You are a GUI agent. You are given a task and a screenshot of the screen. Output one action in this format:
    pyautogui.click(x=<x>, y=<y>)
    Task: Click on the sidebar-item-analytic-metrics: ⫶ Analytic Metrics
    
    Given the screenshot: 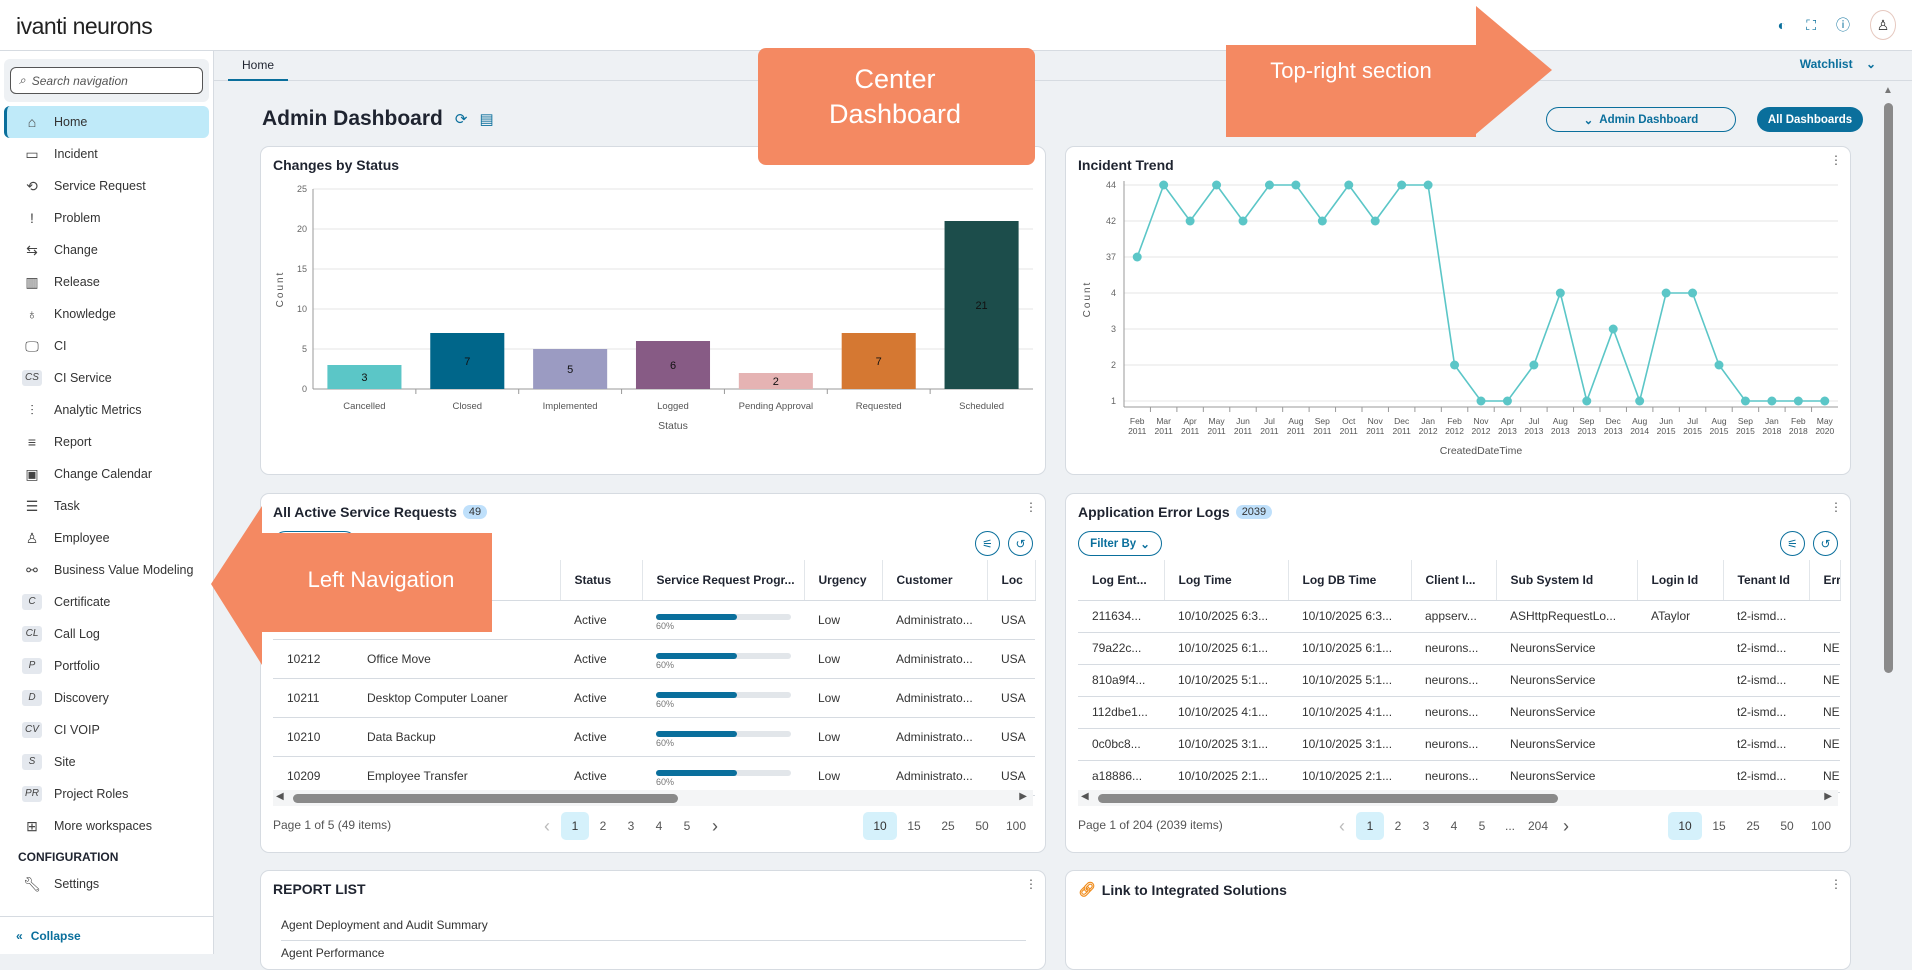 What is the action you would take?
    pyautogui.click(x=106, y=410)
    